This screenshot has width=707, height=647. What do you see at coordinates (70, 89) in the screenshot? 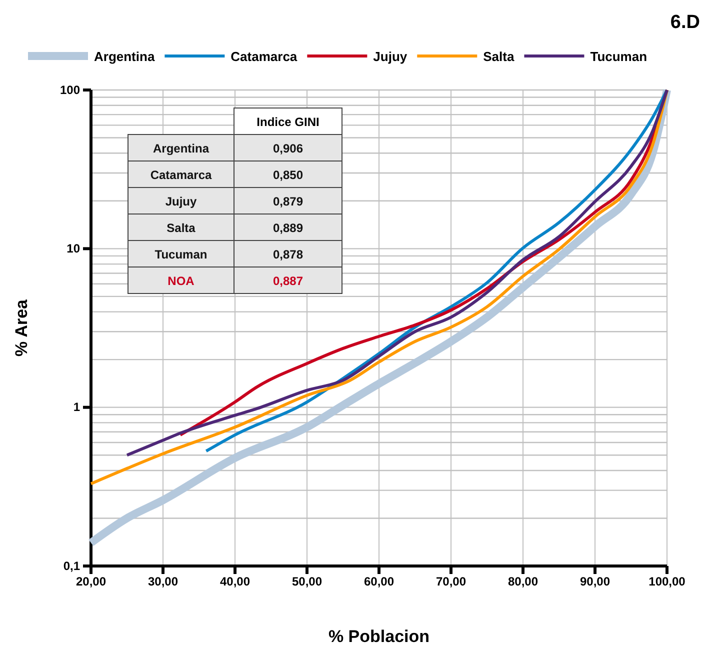
I see `y-tick-label: 100` at bounding box center [70, 89].